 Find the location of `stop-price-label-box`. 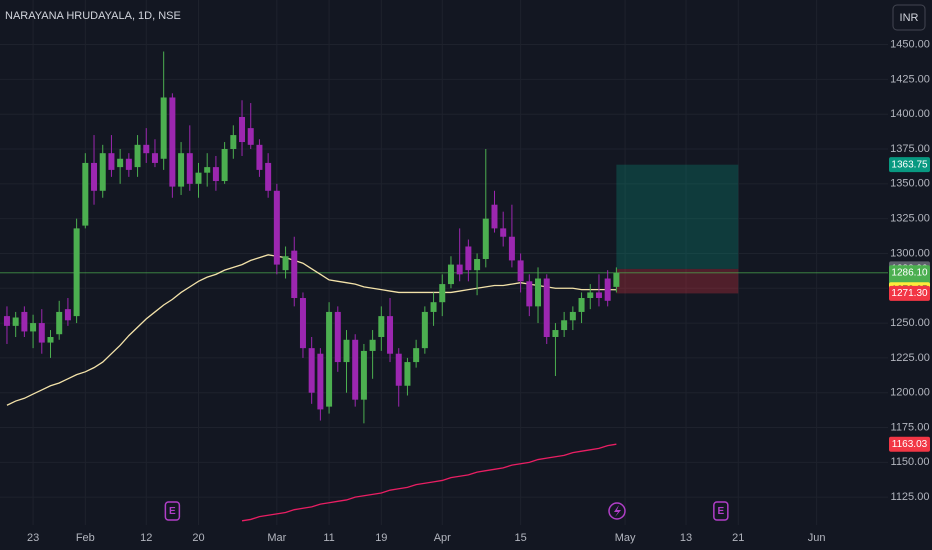

stop-price-label-box is located at coordinates (909, 293).